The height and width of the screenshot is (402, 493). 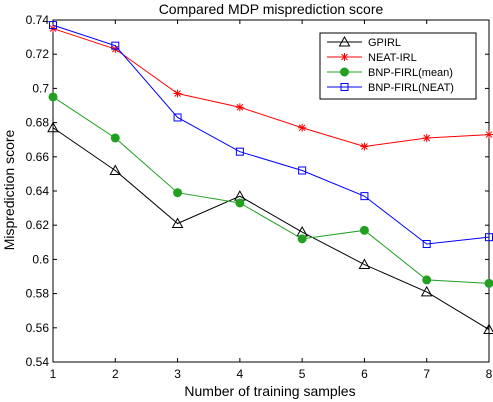 I want to click on y-tick-label: 0.74, so click(x=38, y=20).